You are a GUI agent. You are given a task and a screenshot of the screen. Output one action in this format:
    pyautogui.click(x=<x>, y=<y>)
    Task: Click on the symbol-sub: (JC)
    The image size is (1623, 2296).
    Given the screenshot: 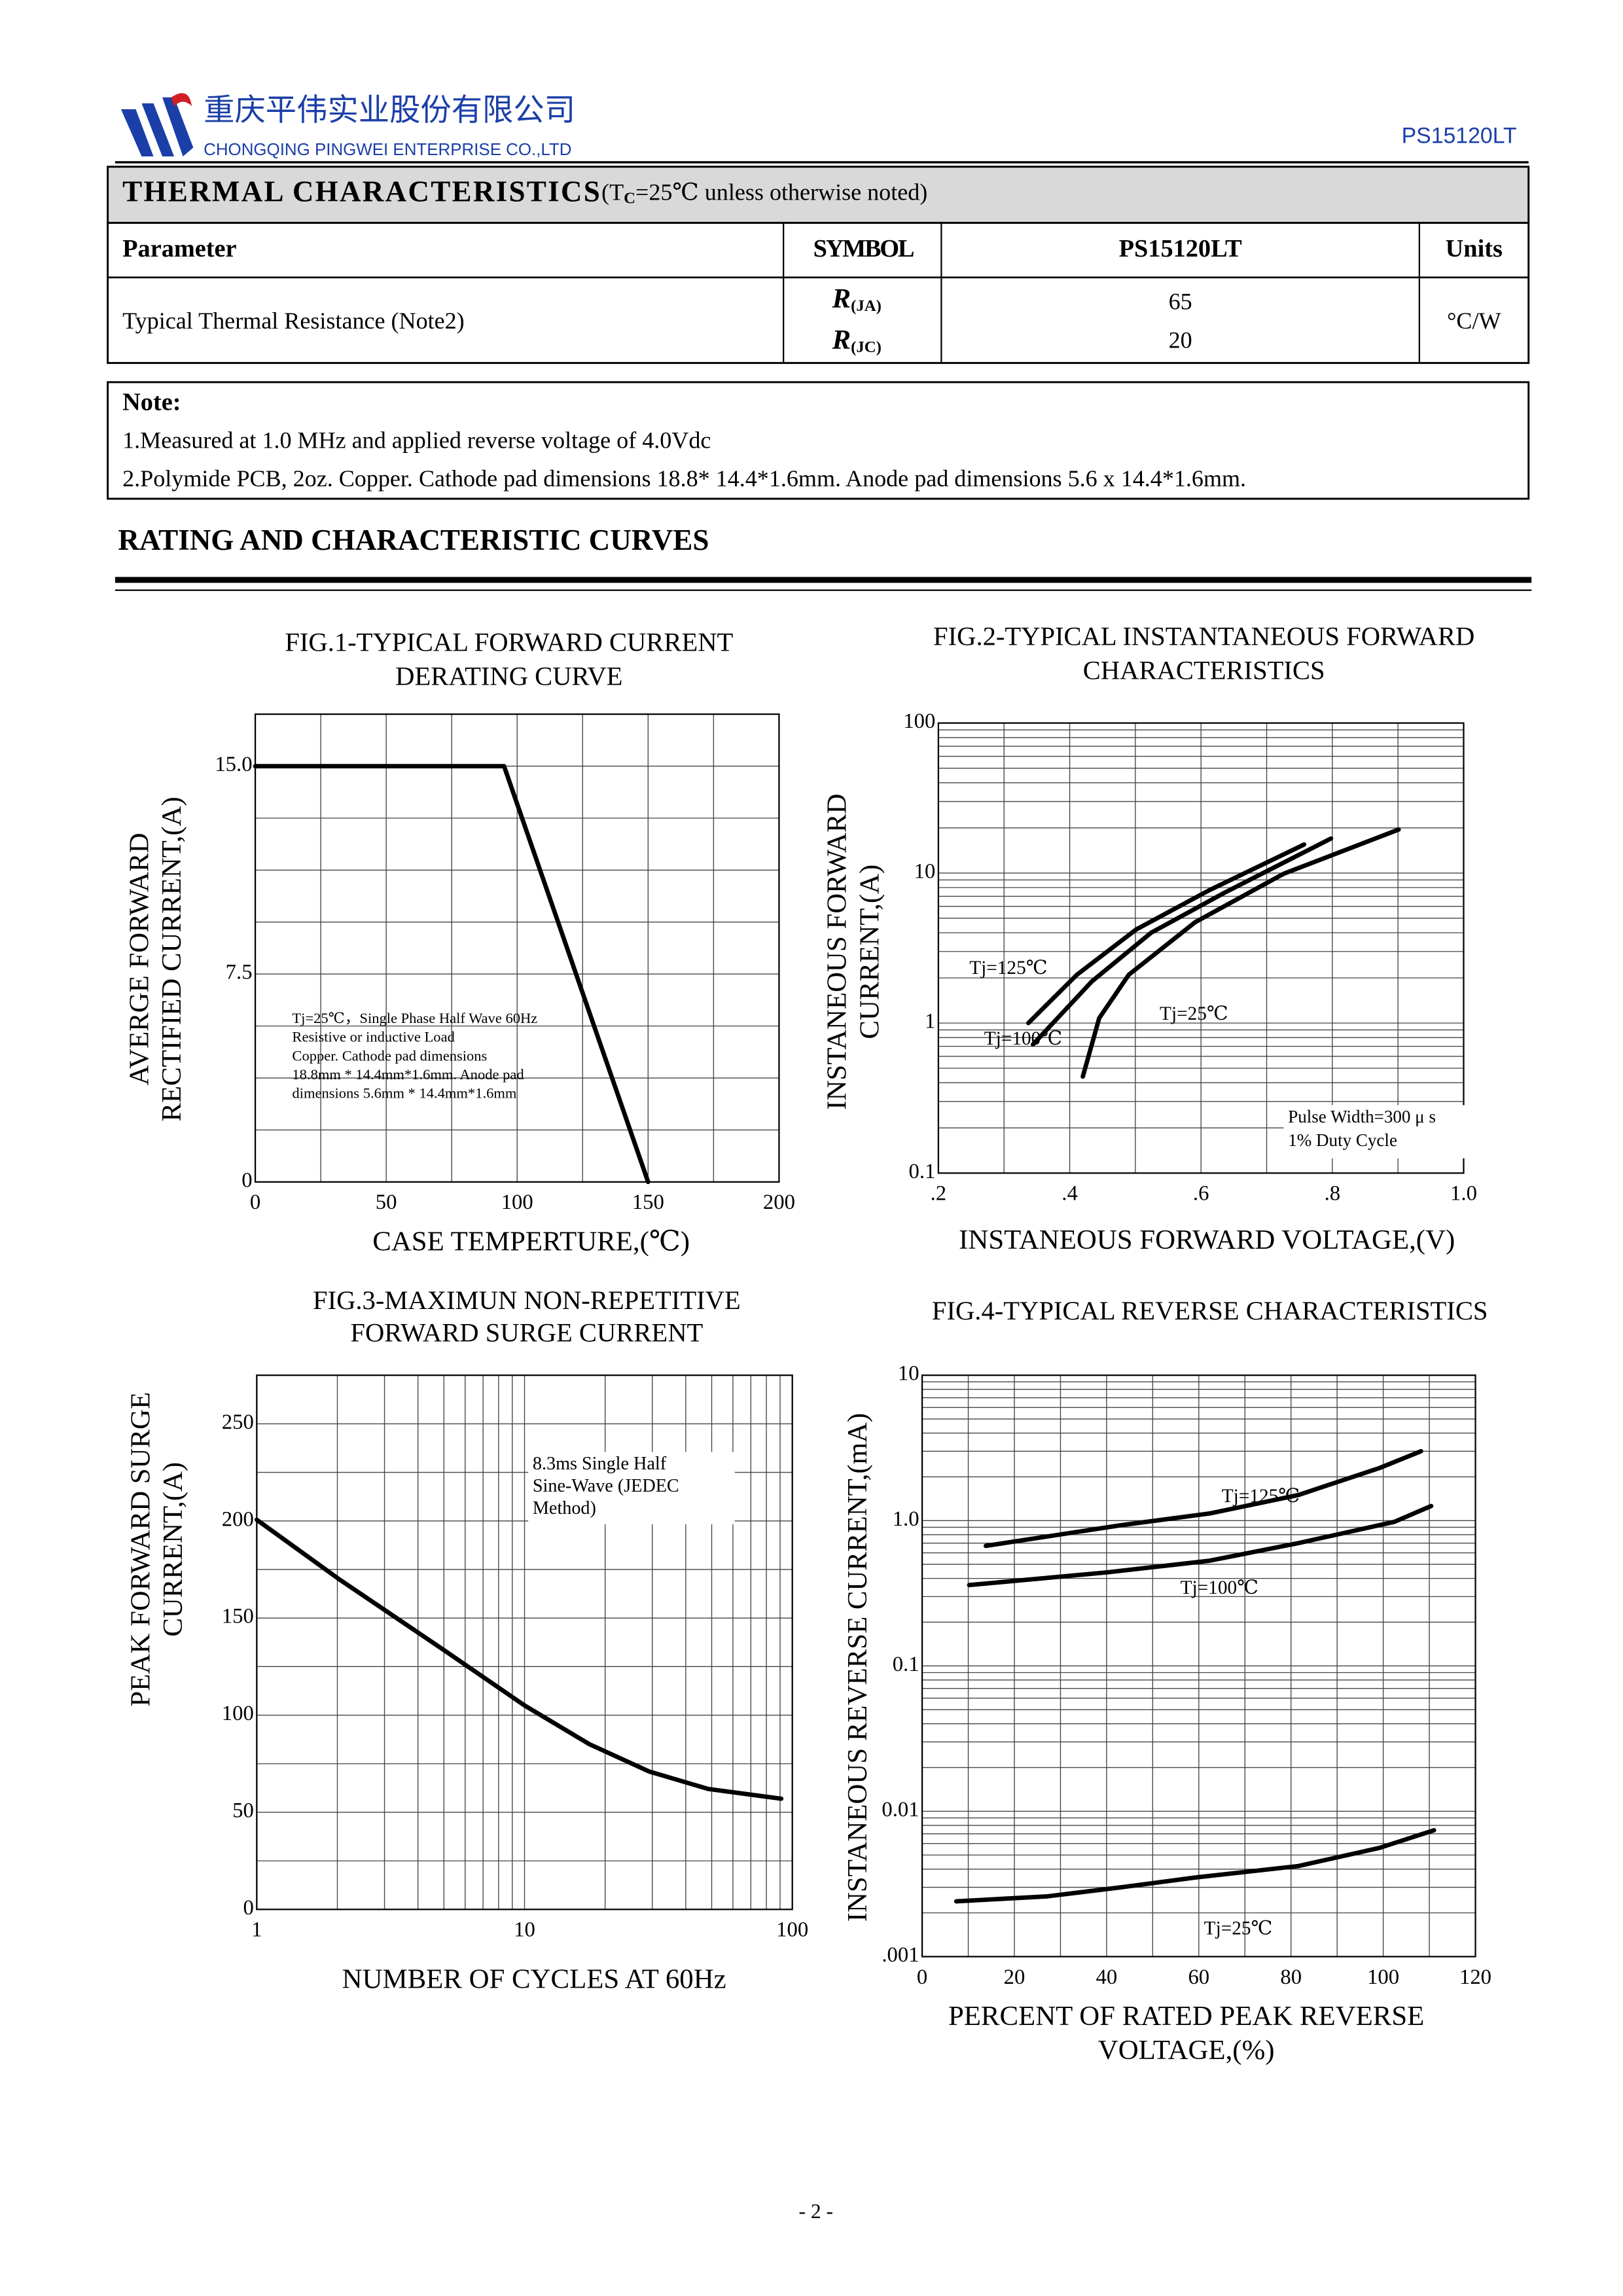 What is the action you would take?
    pyautogui.click(x=866, y=347)
    